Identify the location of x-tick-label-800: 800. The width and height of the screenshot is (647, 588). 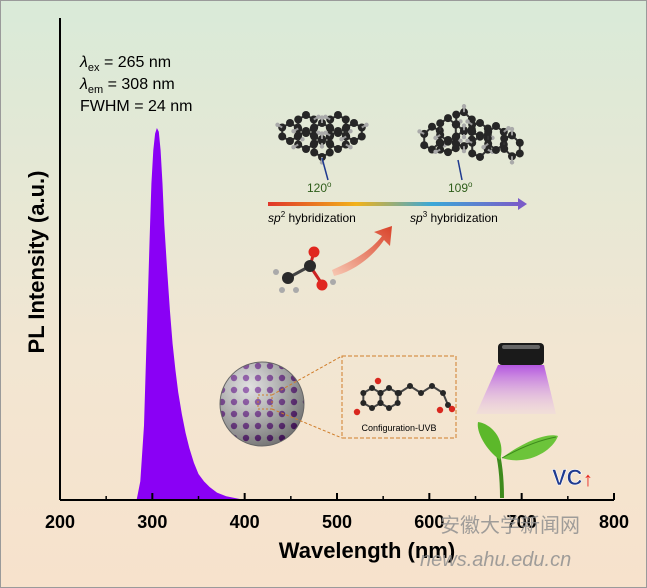
(614, 522).